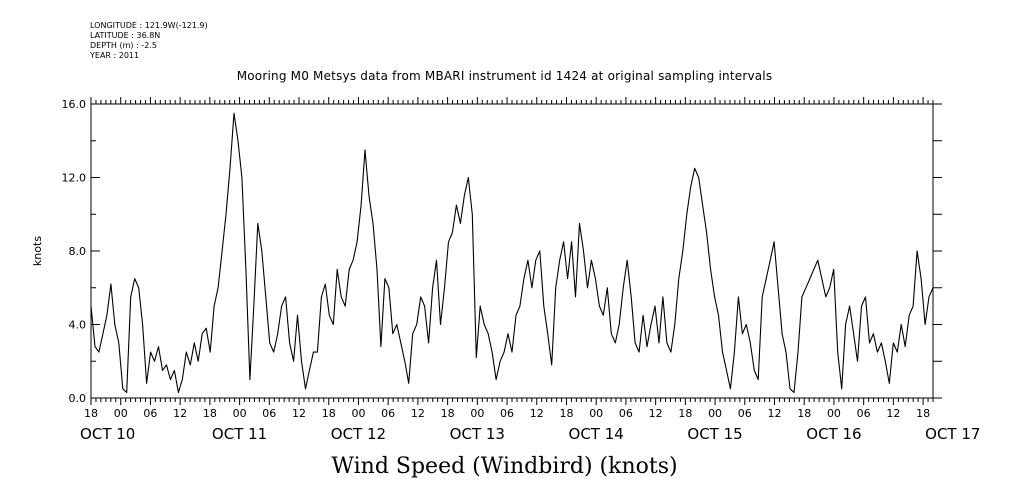 The image size is (1009, 504). What do you see at coordinates (504, 466) in the screenshot?
I see `x-axis-title: Wind Speed (Windbird) (knots)` at bounding box center [504, 466].